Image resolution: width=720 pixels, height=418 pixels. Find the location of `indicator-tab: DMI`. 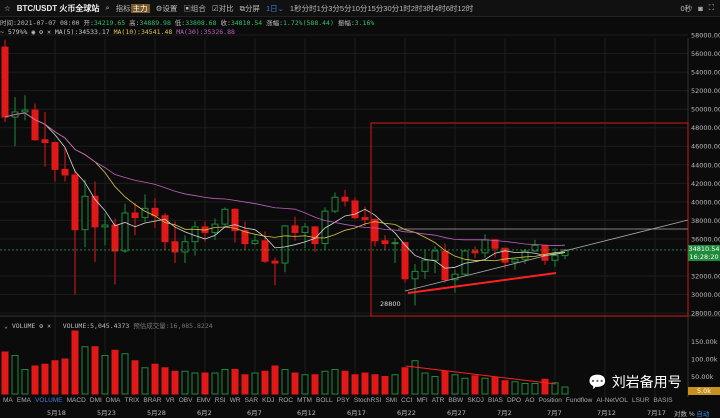

indicator-tab: DMI is located at coordinates (95, 400).